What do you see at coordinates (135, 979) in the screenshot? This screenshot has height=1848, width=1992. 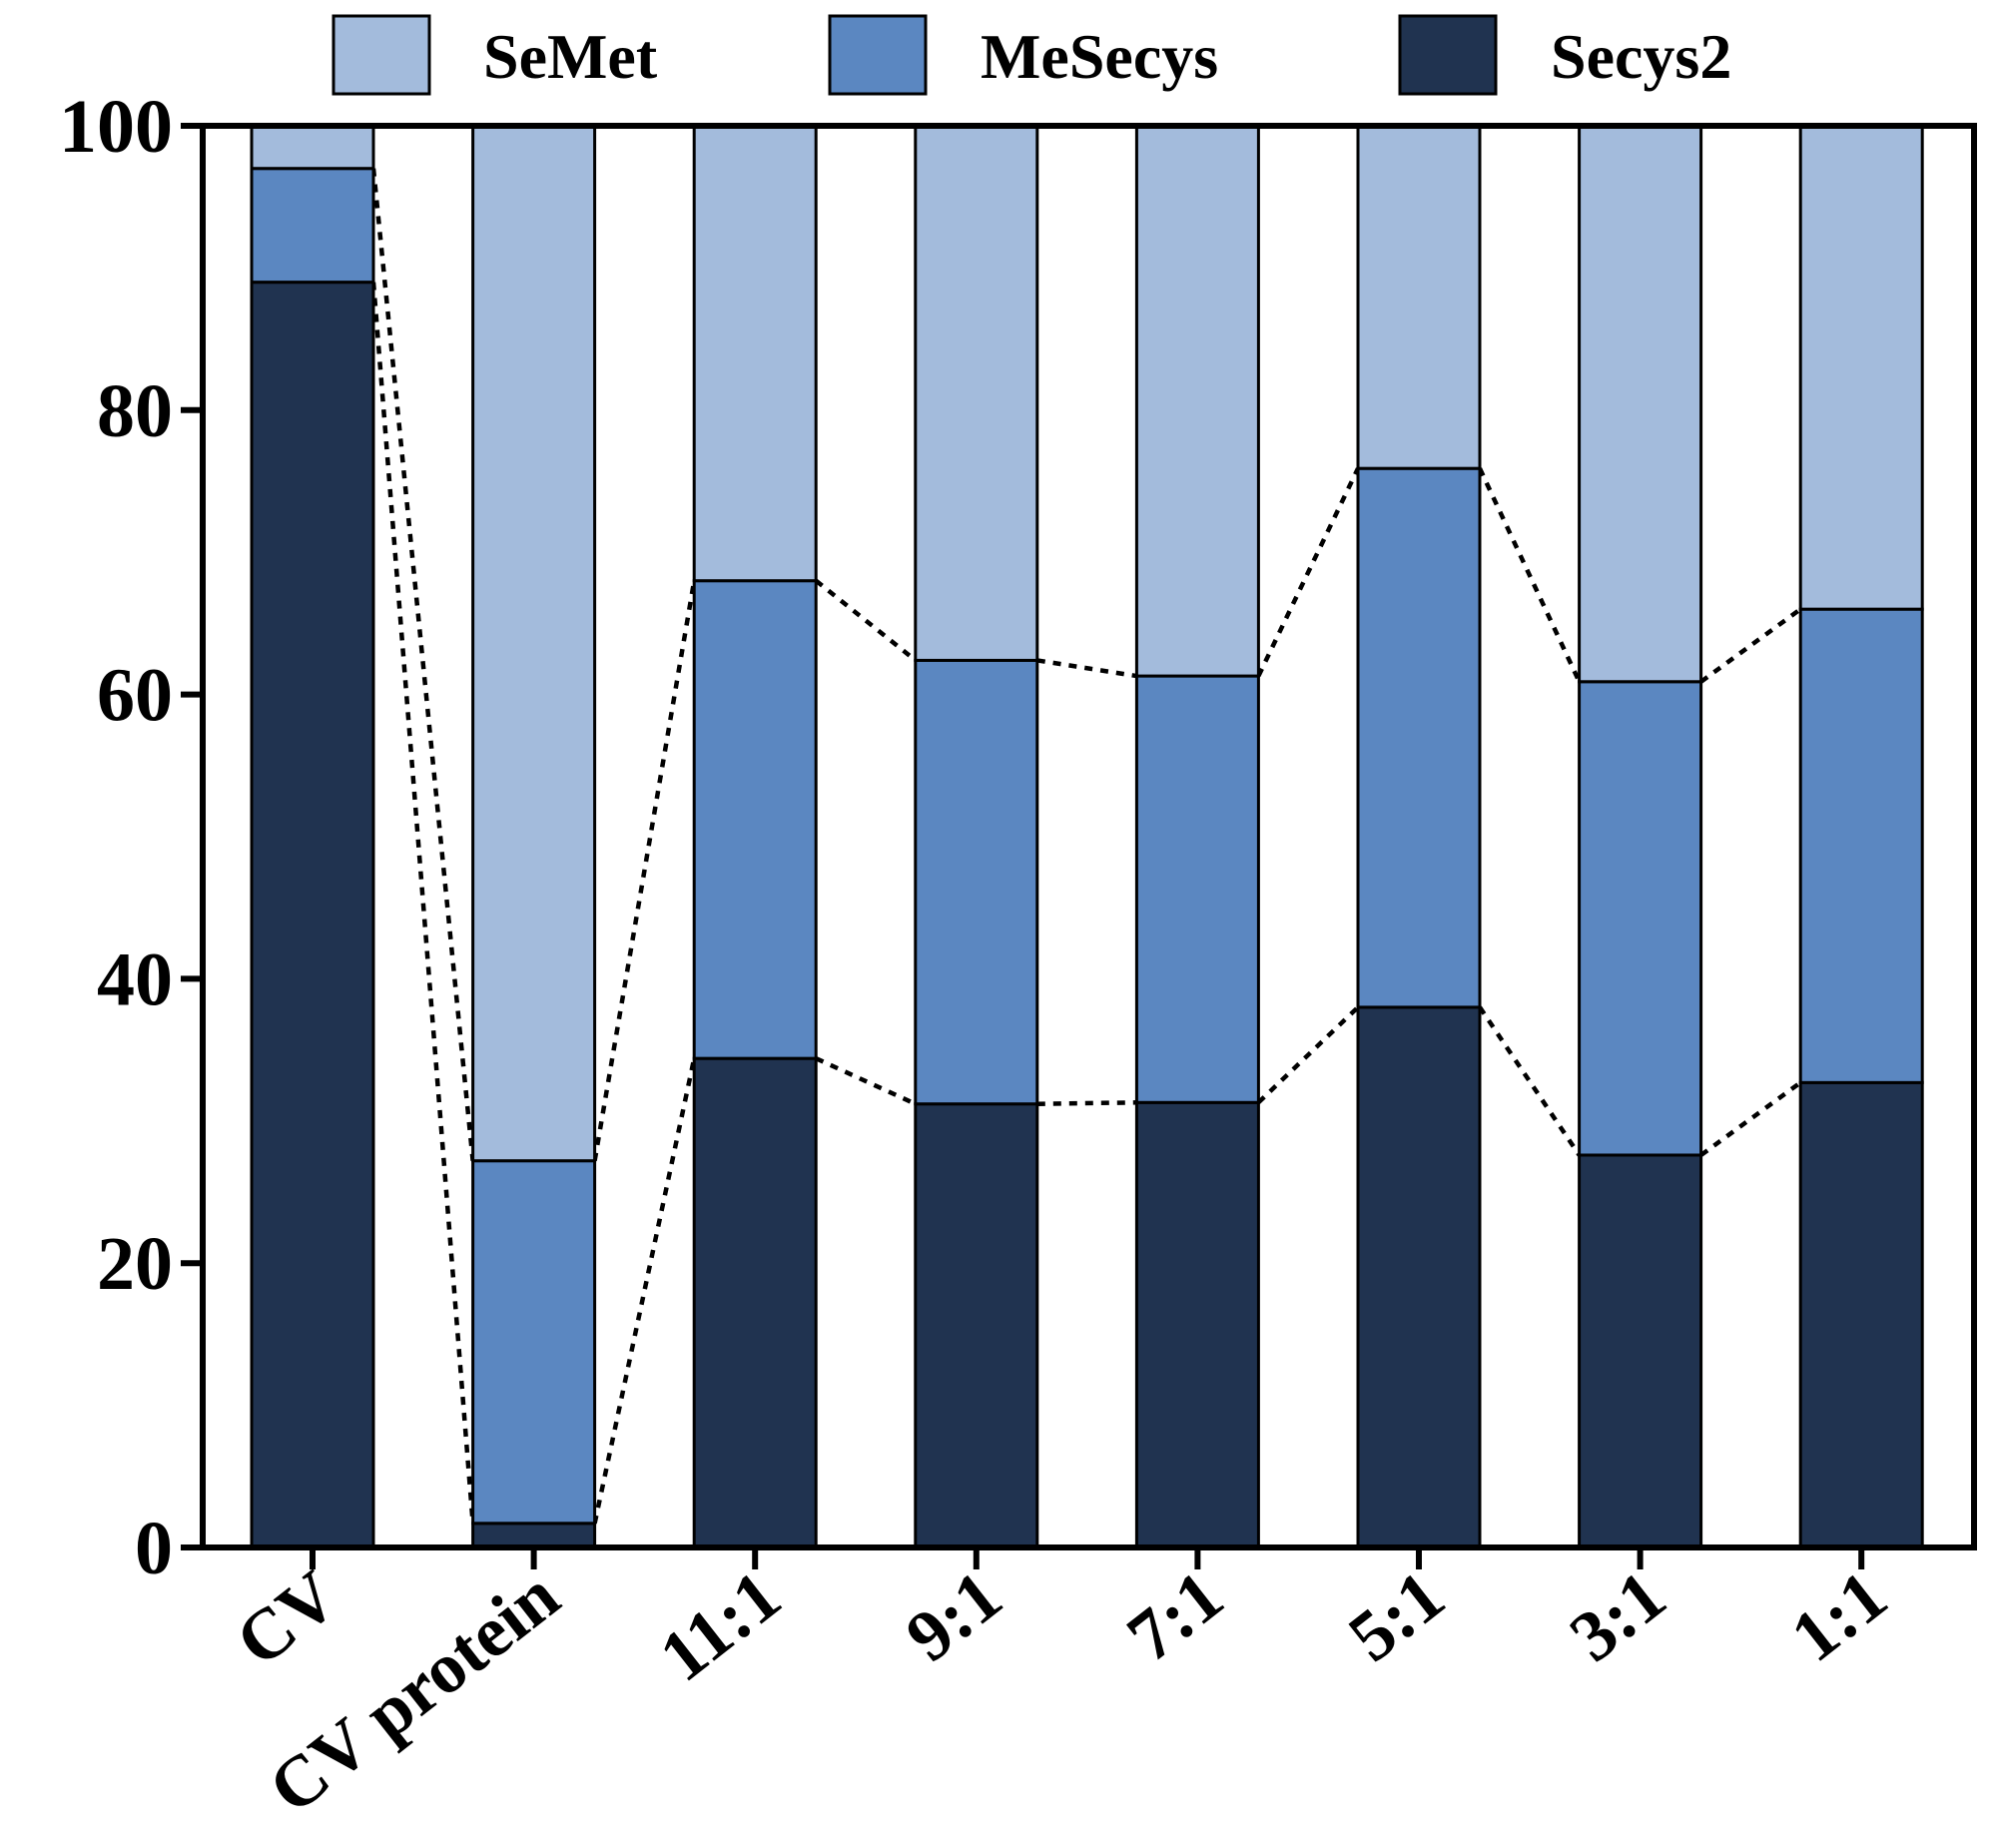 I see `y-tick-label-40: 40` at bounding box center [135, 979].